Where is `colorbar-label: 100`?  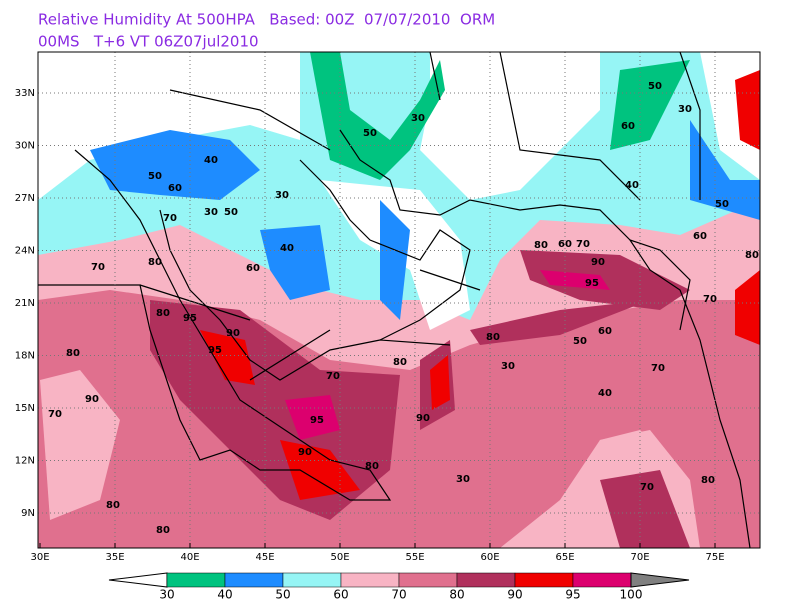 colorbar-label: 100 is located at coordinates (631, 594).